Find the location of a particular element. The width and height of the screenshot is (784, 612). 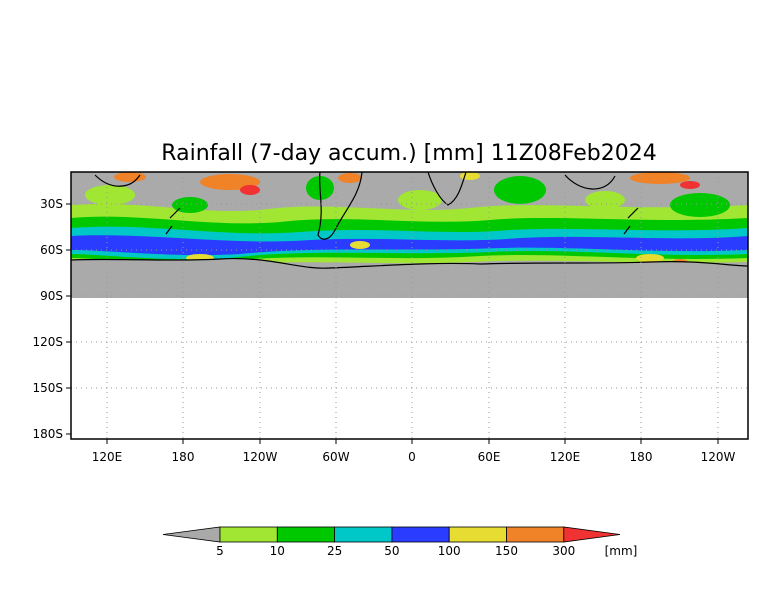

lat-label-120s: 120S is located at coordinates (47, 342).